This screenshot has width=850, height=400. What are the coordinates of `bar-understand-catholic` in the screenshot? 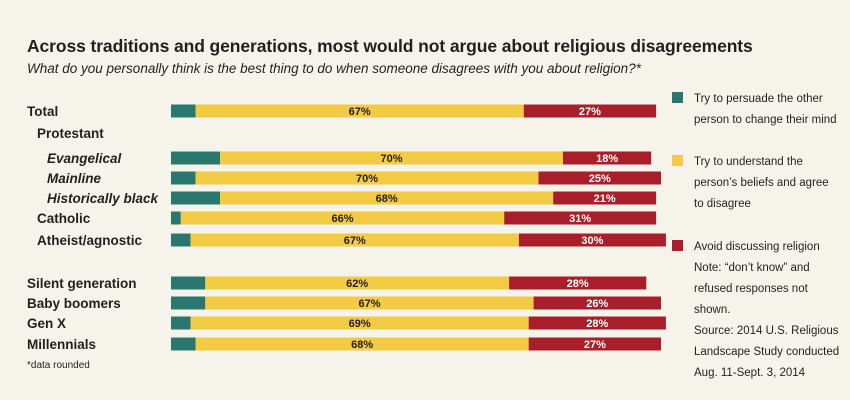 It's located at (342, 218).